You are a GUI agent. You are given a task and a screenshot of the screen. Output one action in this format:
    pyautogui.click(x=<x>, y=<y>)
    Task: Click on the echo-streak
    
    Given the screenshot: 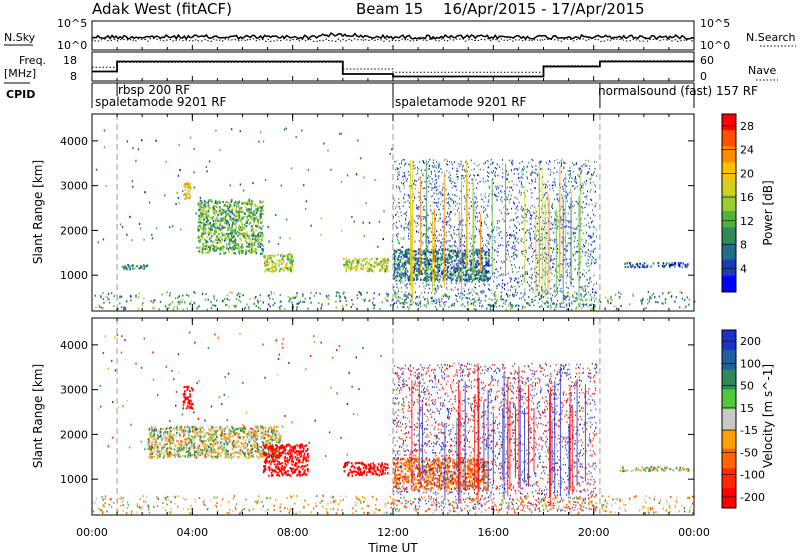 What is the action you would take?
    pyautogui.click(x=572, y=235)
    